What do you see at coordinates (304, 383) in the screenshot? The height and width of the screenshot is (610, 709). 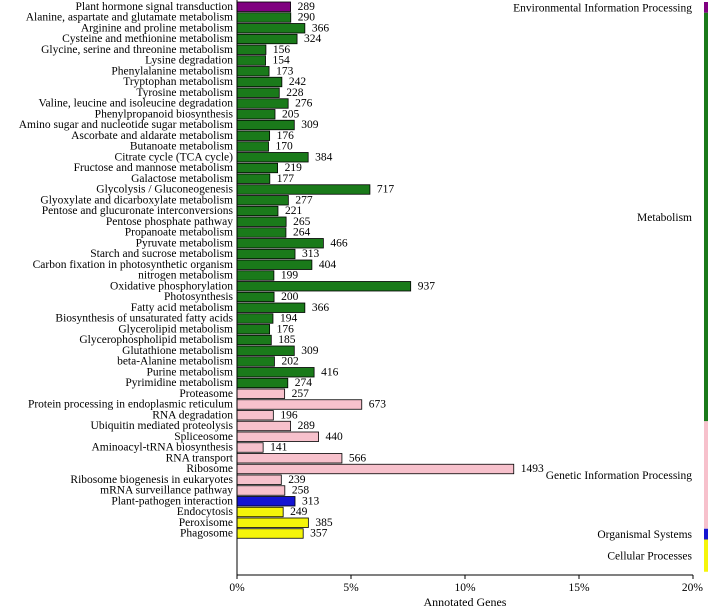 I see `value-label: 274` at bounding box center [304, 383].